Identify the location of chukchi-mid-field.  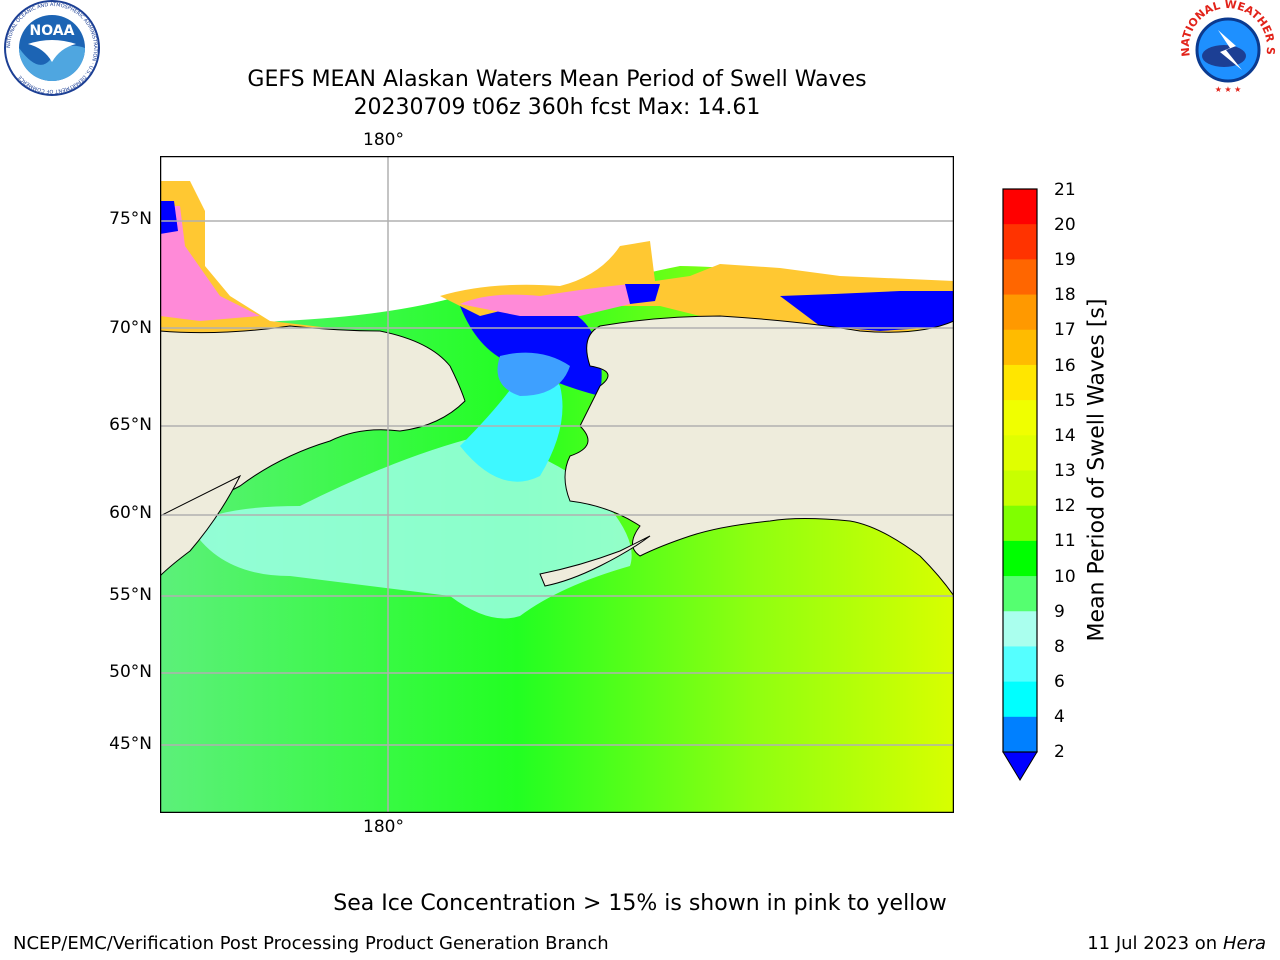
(533, 374).